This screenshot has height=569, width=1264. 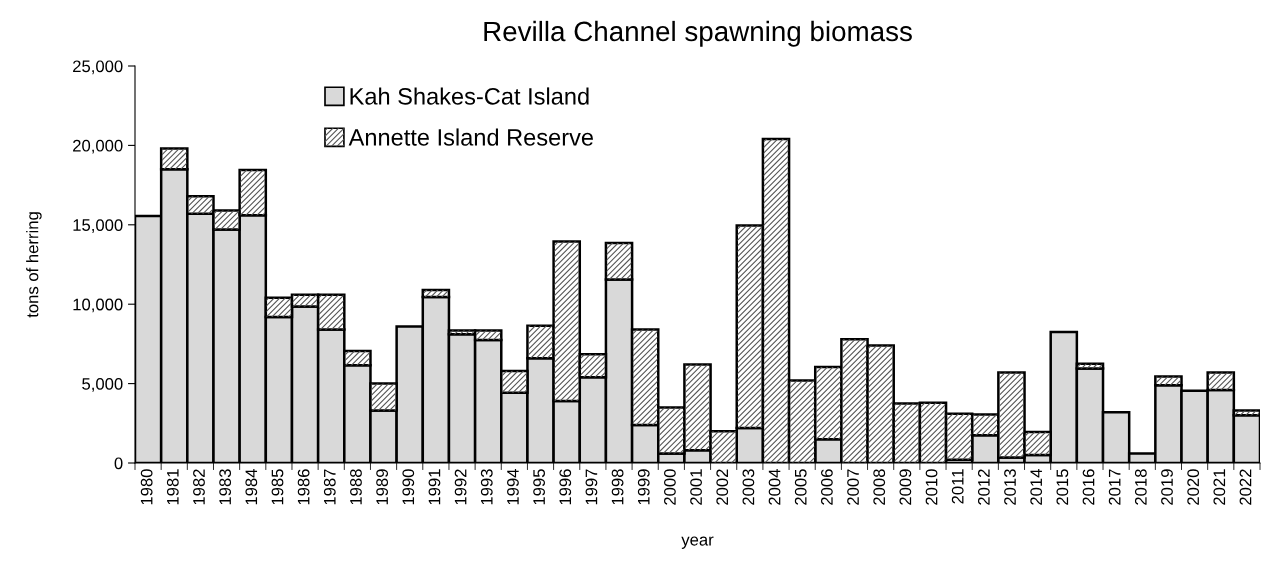 I want to click on legend-label: Kah Shakes-Cat Island, so click(x=469, y=96).